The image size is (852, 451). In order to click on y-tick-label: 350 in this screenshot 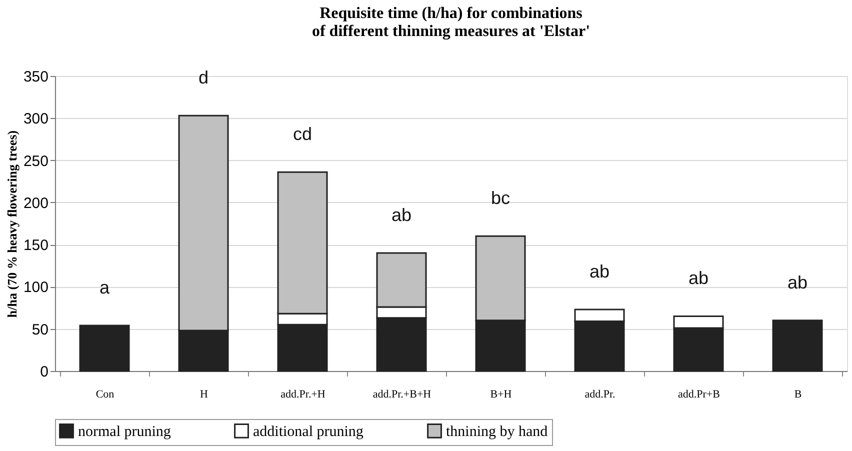, I will do `click(35, 77)`.